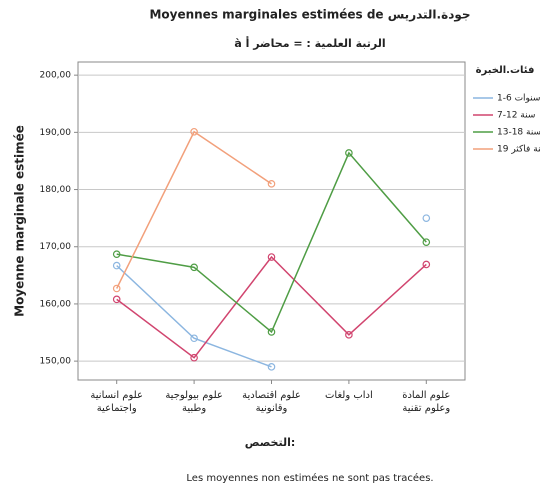 The image size is (540, 484). Describe the element at coordinates (270, 442) in the screenshot. I see `x-axis-label: التخصص:` at that location.